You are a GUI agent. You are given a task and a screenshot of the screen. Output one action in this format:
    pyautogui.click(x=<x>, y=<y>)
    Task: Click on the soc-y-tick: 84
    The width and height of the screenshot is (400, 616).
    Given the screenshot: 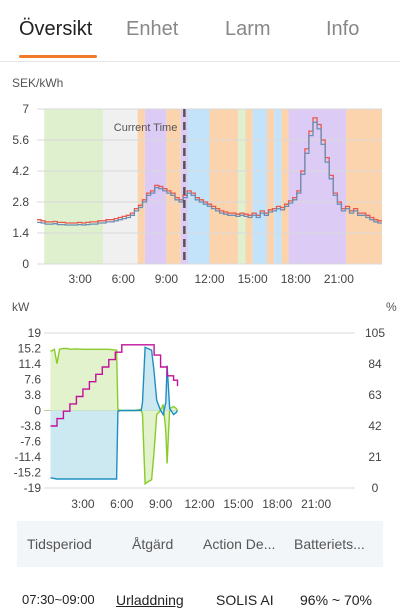 What is the action you would take?
    pyautogui.click(x=375, y=364)
    